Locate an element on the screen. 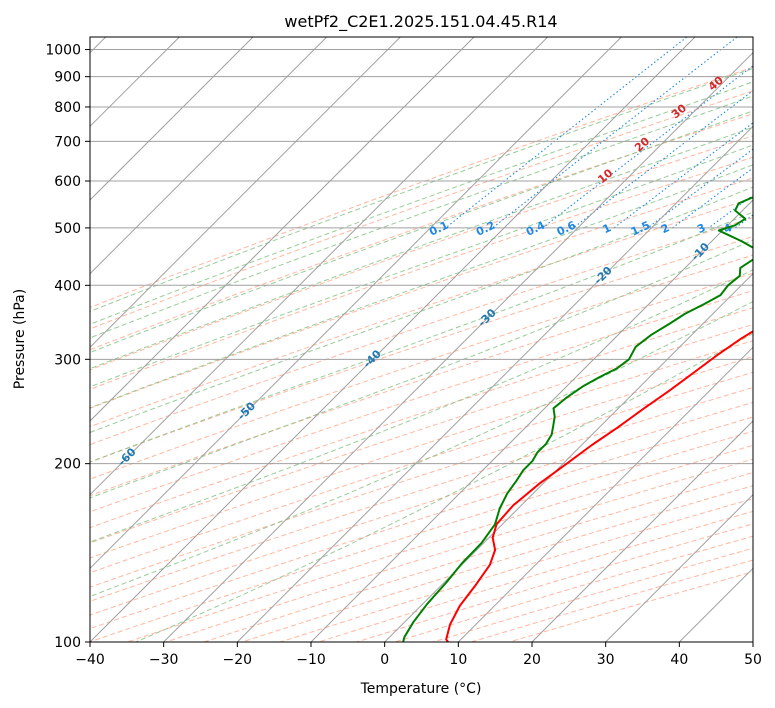 The height and width of the screenshot is (708, 775). x-axis-title: Temperature (°C) is located at coordinates (421, 689).